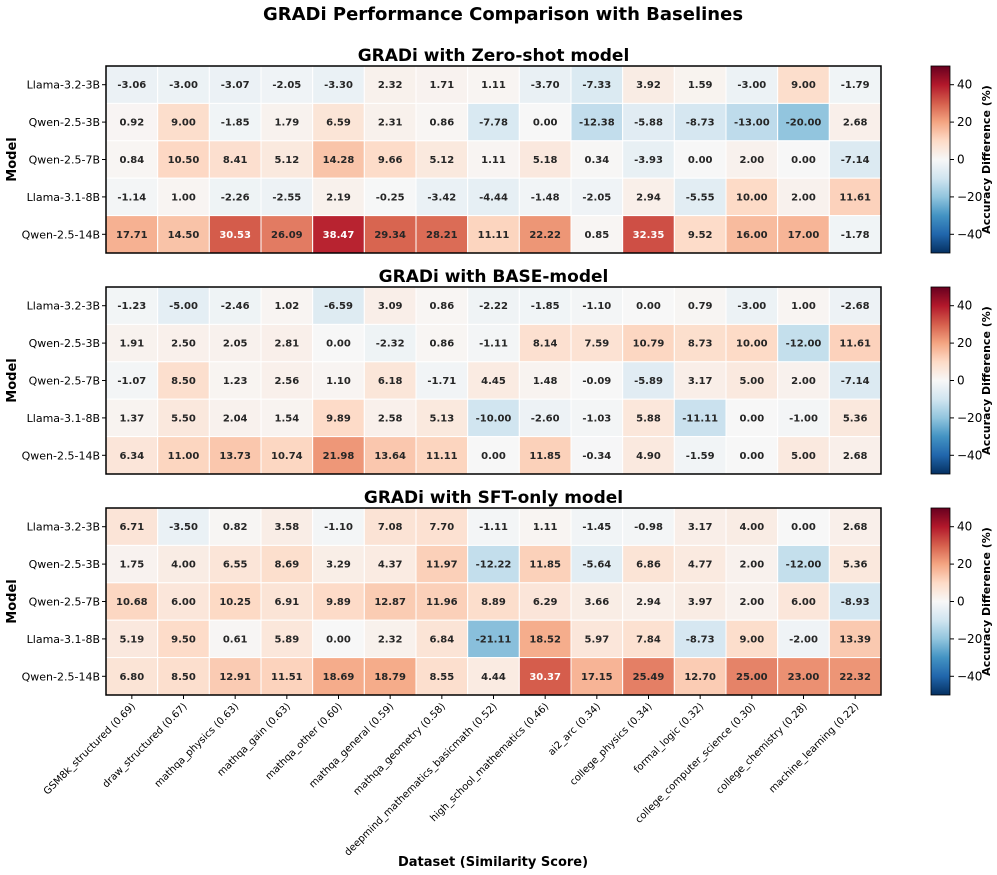  I want to click on cell-label: 13.73, so click(235, 456).